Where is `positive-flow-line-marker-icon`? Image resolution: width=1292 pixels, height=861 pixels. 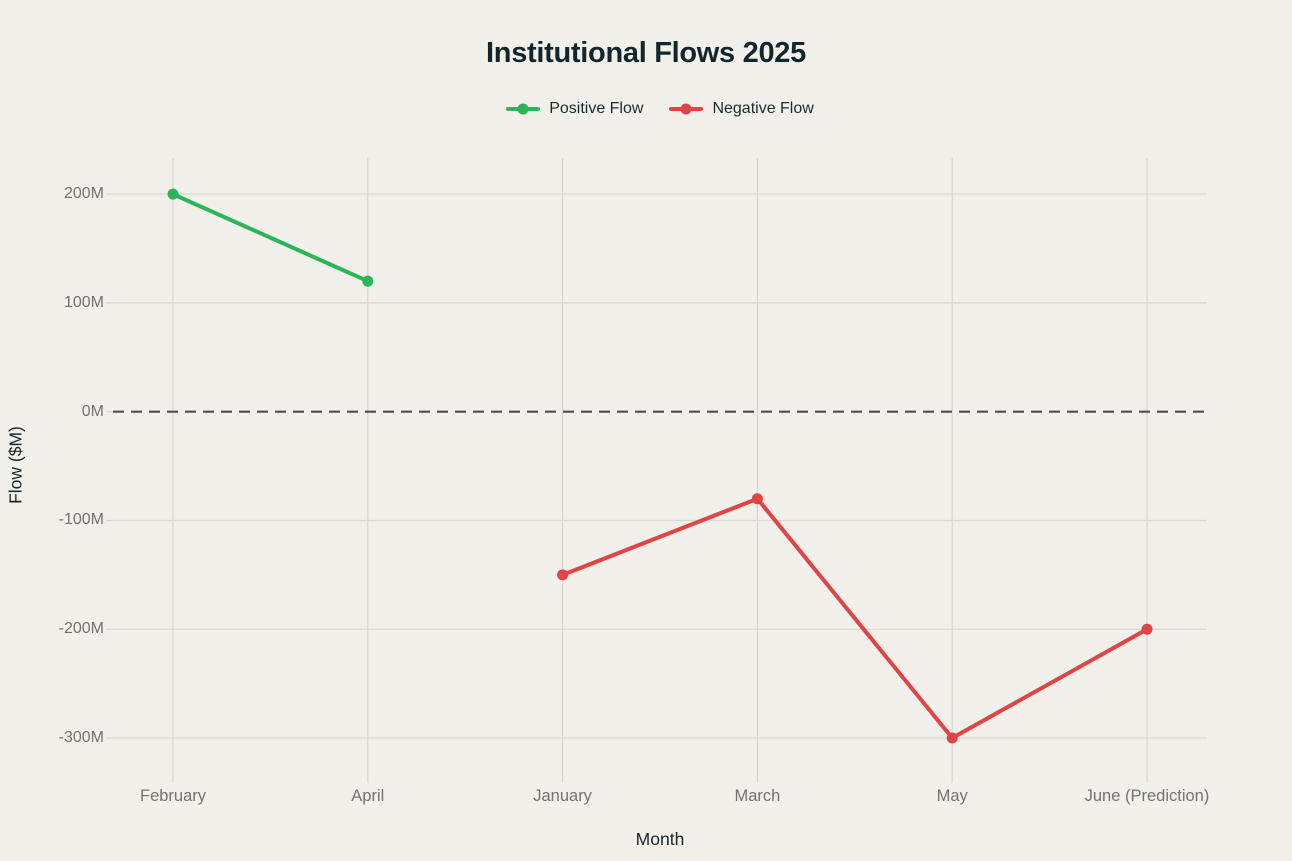
positive-flow-line-marker-icon is located at coordinates (523, 109).